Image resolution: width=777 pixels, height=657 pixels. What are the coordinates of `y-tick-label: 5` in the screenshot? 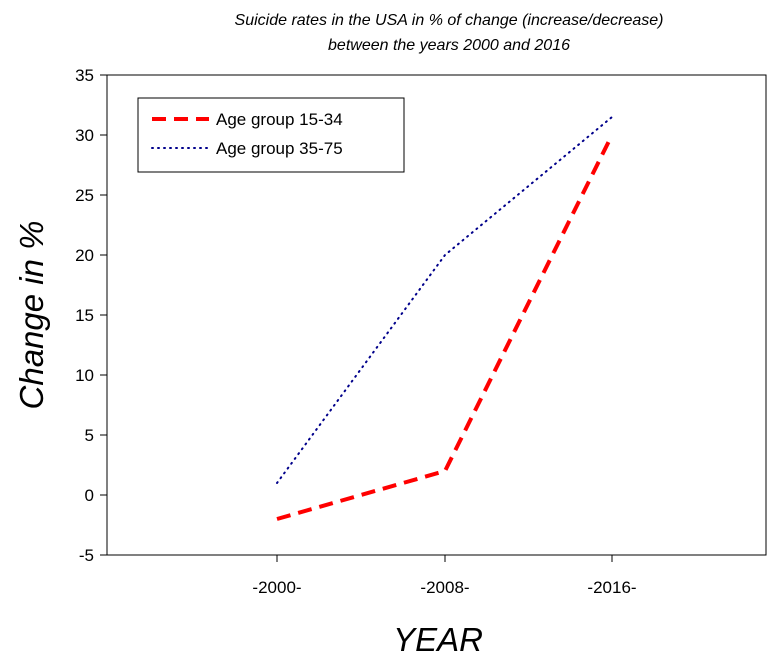 It's located at (89, 435).